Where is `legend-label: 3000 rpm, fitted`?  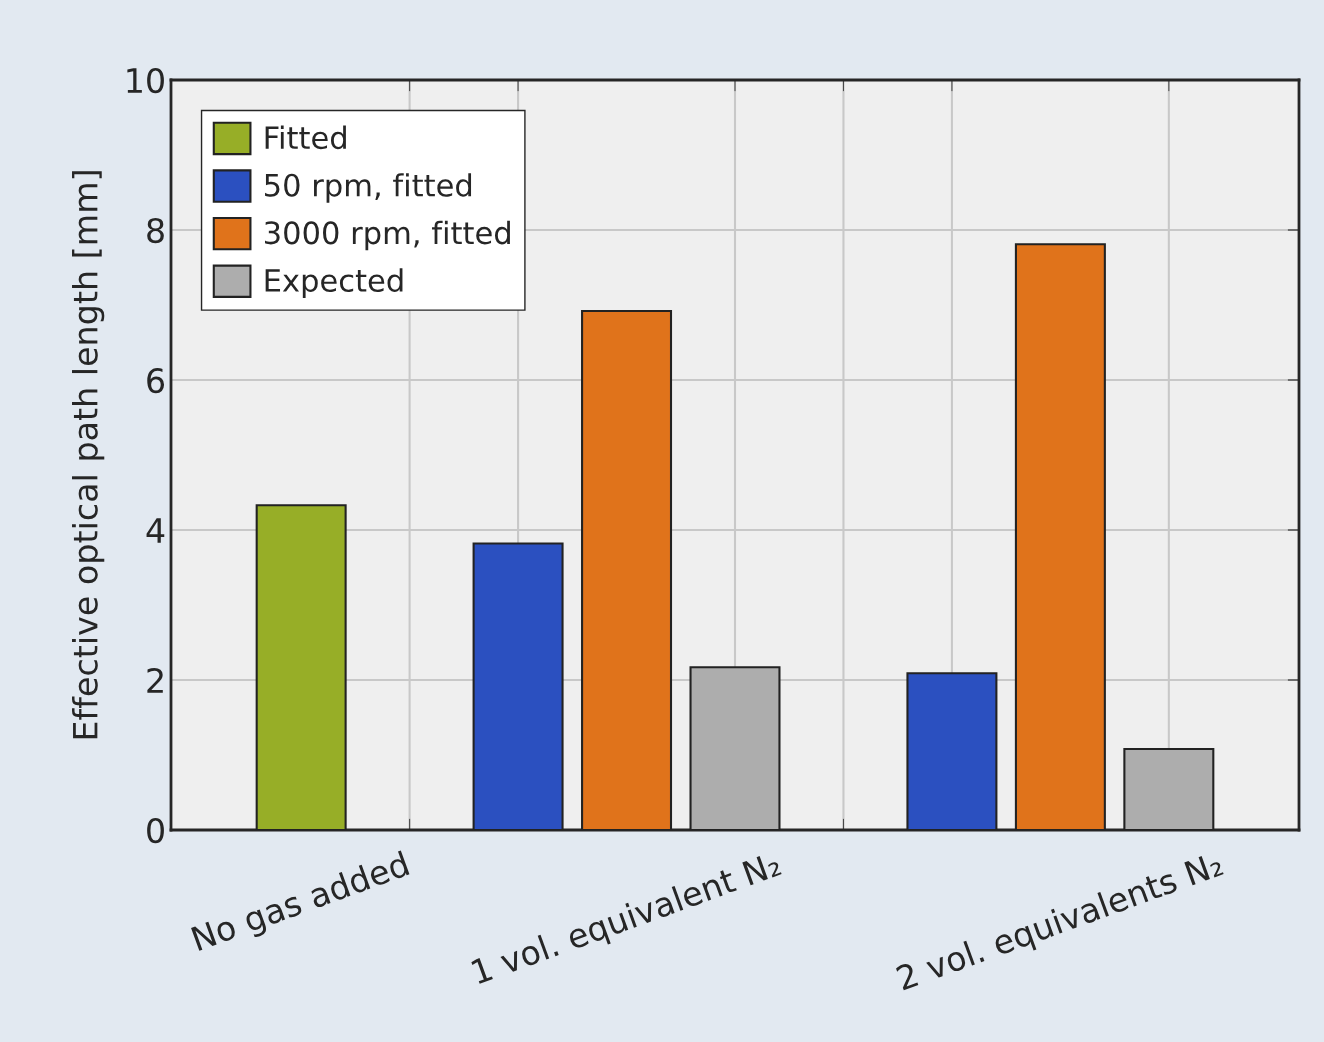
legend-label: 3000 rpm, fitted is located at coordinates (387, 235).